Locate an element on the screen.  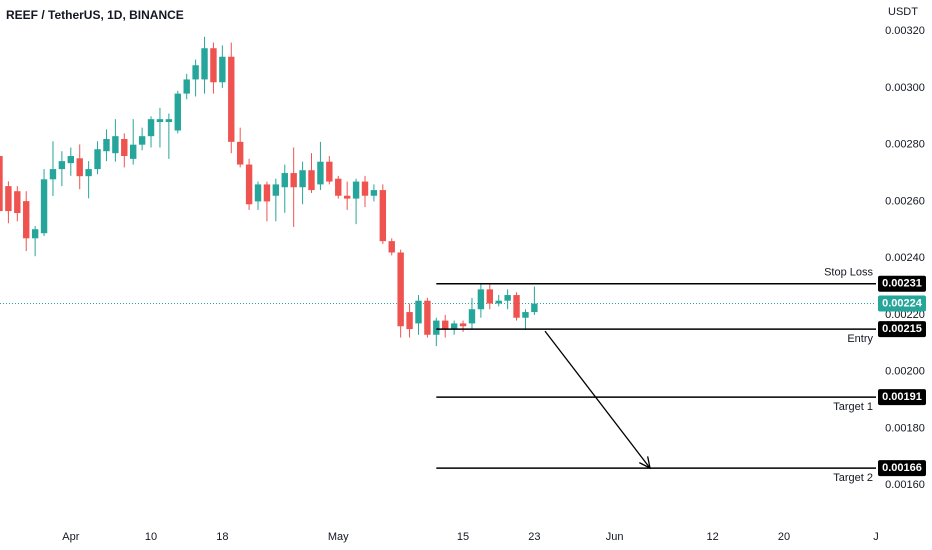
y-tick-label: 0.00220 is located at coordinates (905, 315).